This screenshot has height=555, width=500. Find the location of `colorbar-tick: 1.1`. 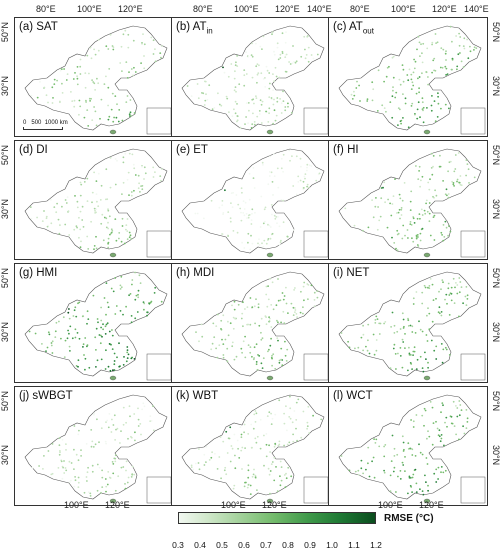

colorbar-tick: 1.1 is located at coordinates (354, 545).